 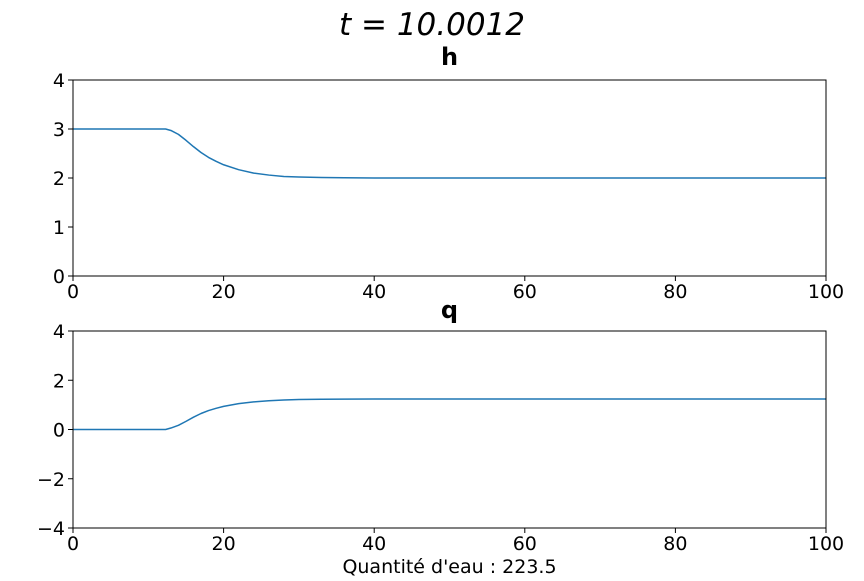 I want to click on water-quantity-label: Quantité d'eau : 223.5, so click(x=449, y=566).